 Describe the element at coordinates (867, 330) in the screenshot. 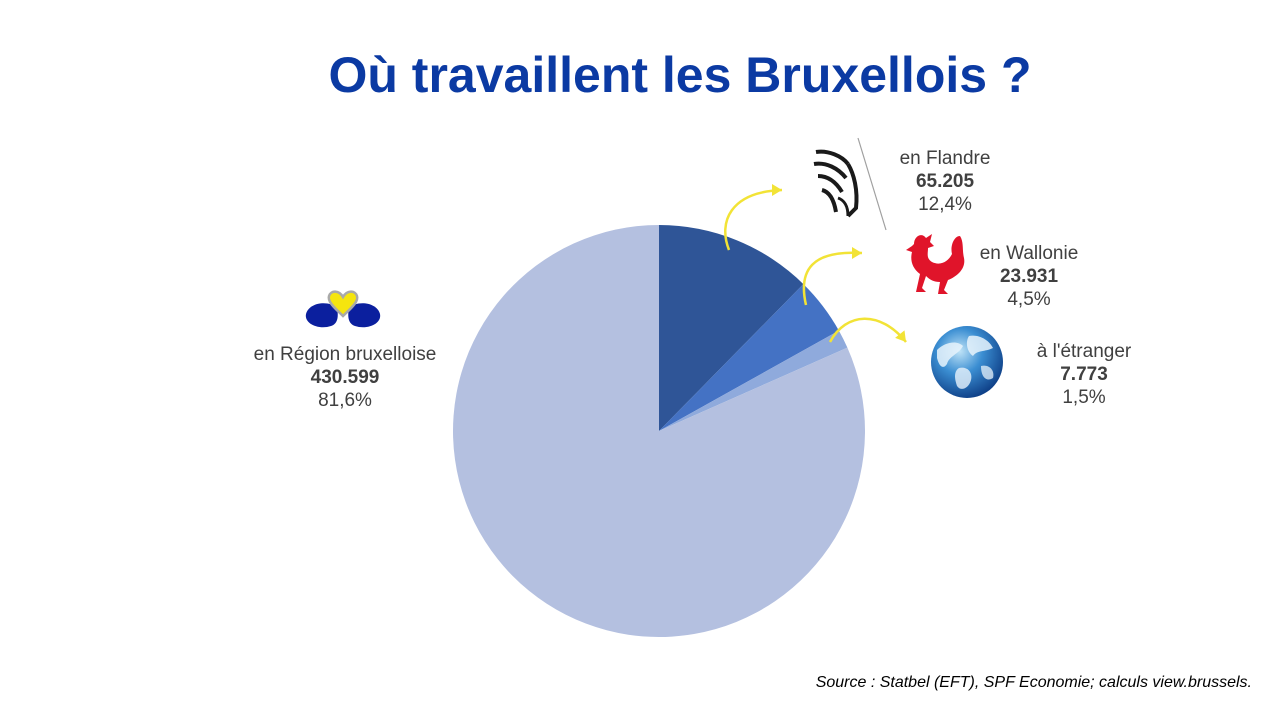

I see `arrow-etranger` at that location.